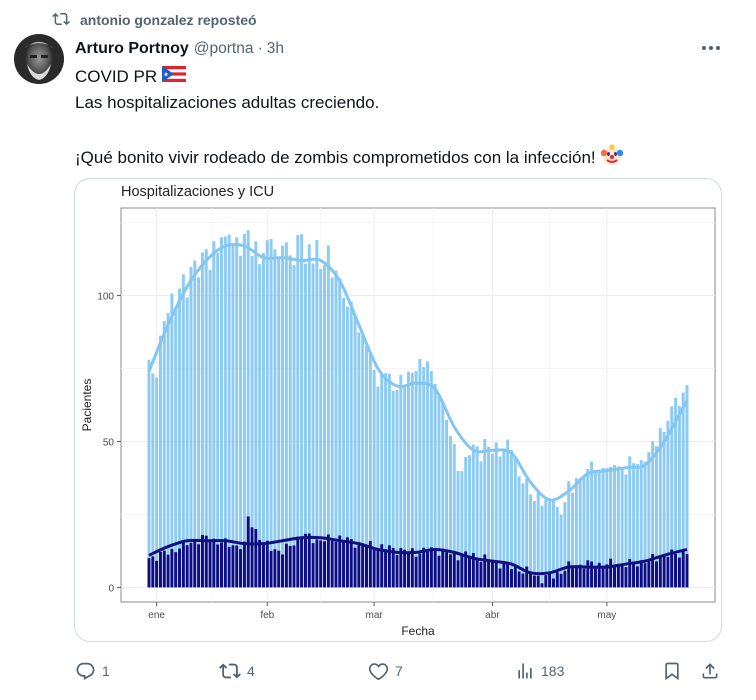  Describe the element at coordinates (198, 192) in the screenshot. I see `chart-title: Hospitalizaciones y ICU` at that location.